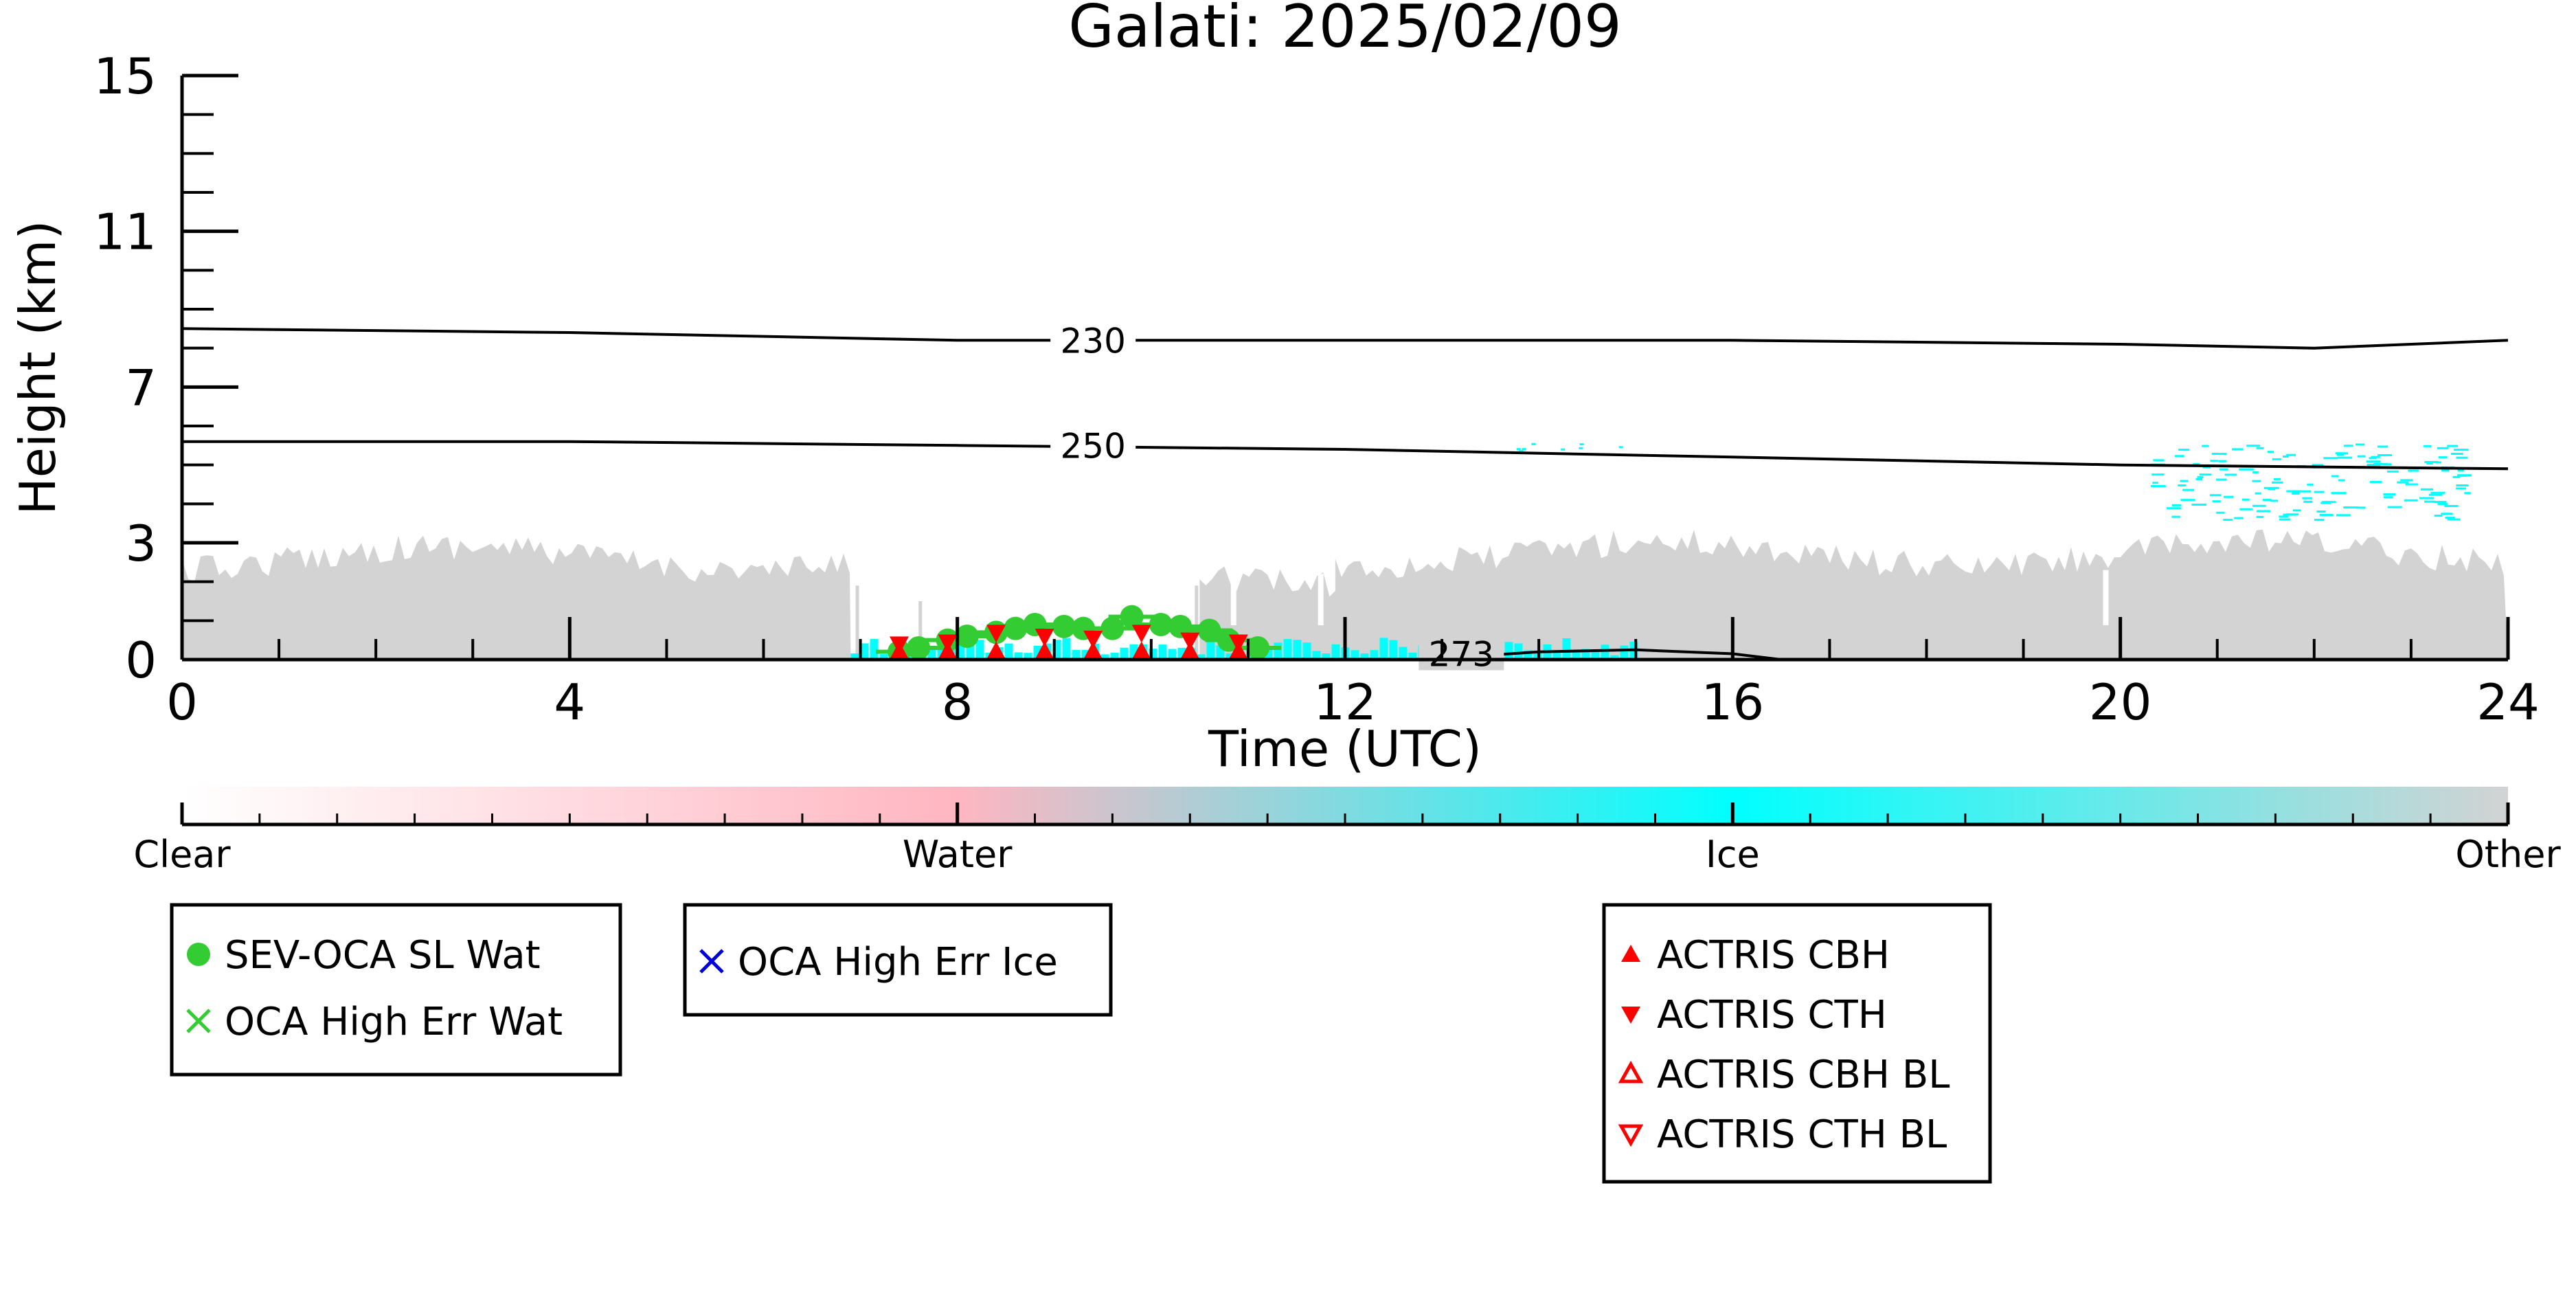  Describe the element at coordinates (1802, 1134) in the screenshot. I see `legend-label-actris-cth-bl: ACTRIS CTH BL` at that location.